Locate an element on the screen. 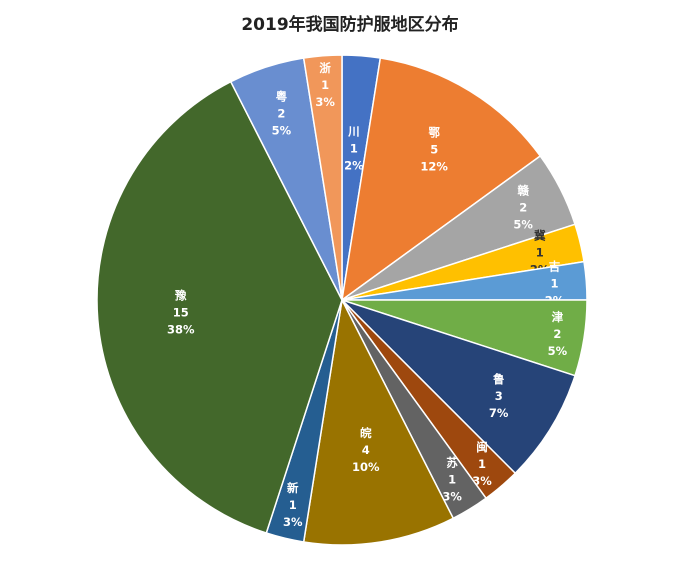  slice-label-name: 鲁 is located at coordinates (499, 379).